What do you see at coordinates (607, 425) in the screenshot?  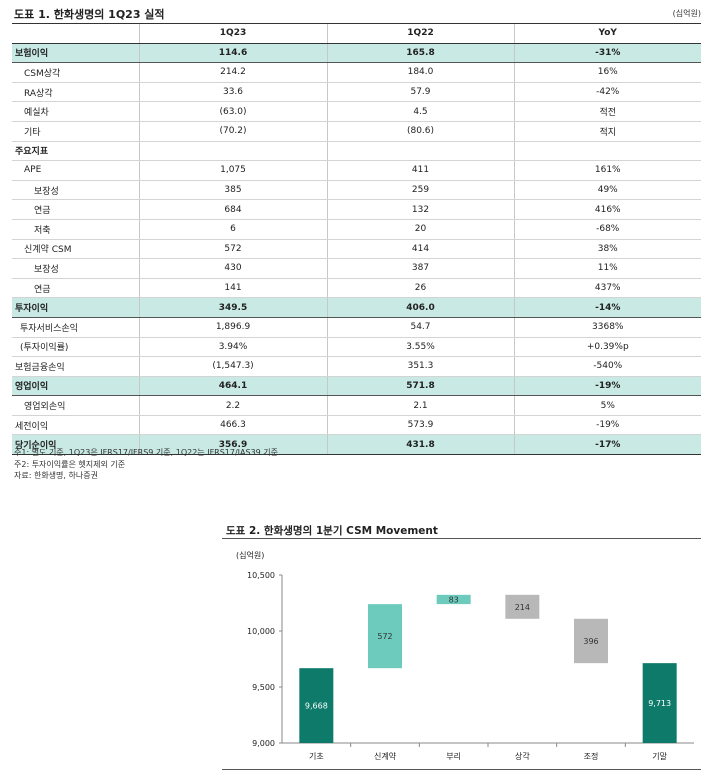 I see `cell-yoy: -19%` at bounding box center [607, 425].